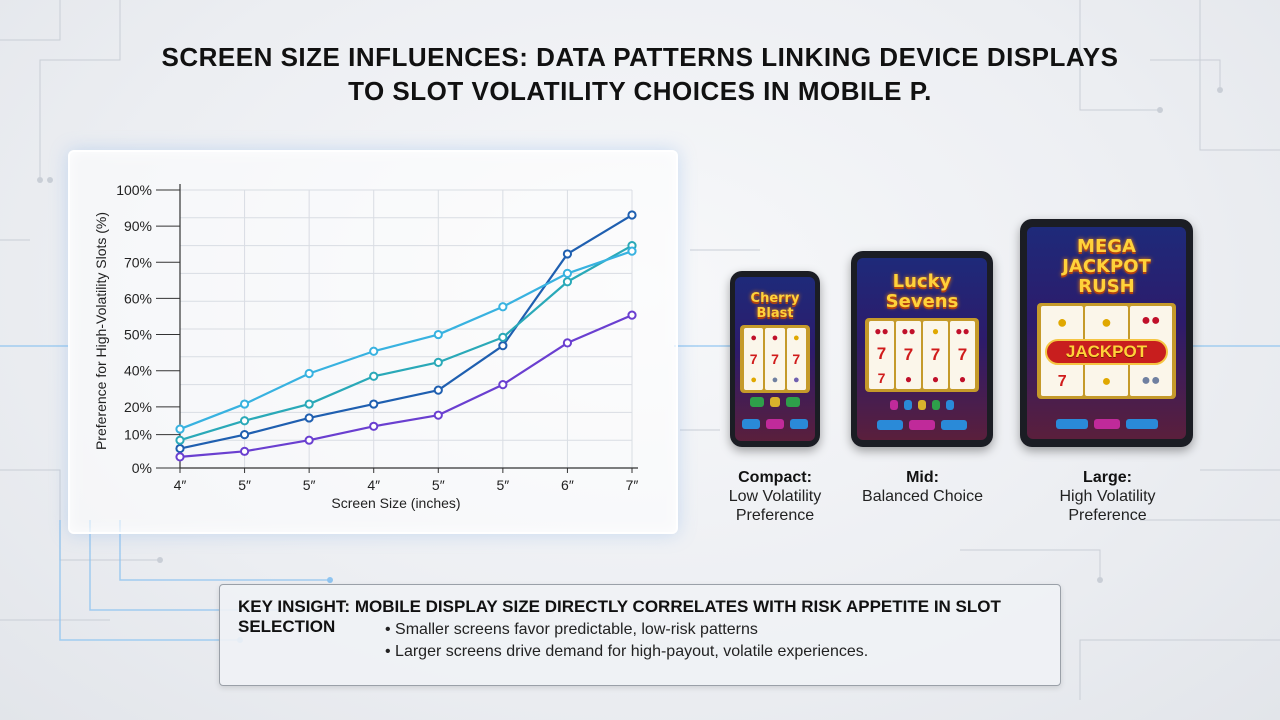 The width and height of the screenshot is (1280, 720). What do you see at coordinates (138, 298) in the screenshot?
I see `y-tick-label: 60%` at bounding box center [138, 298].